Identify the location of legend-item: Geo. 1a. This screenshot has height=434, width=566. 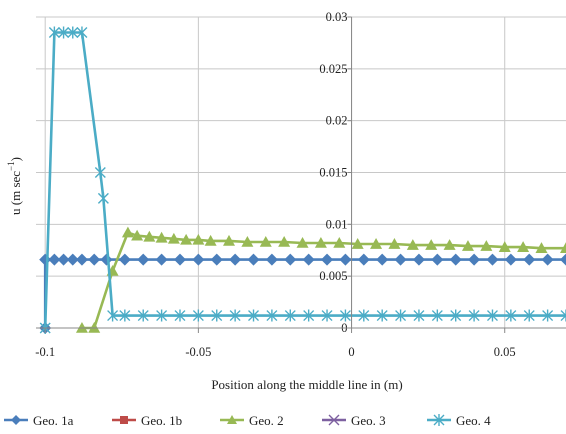
(39, 420).